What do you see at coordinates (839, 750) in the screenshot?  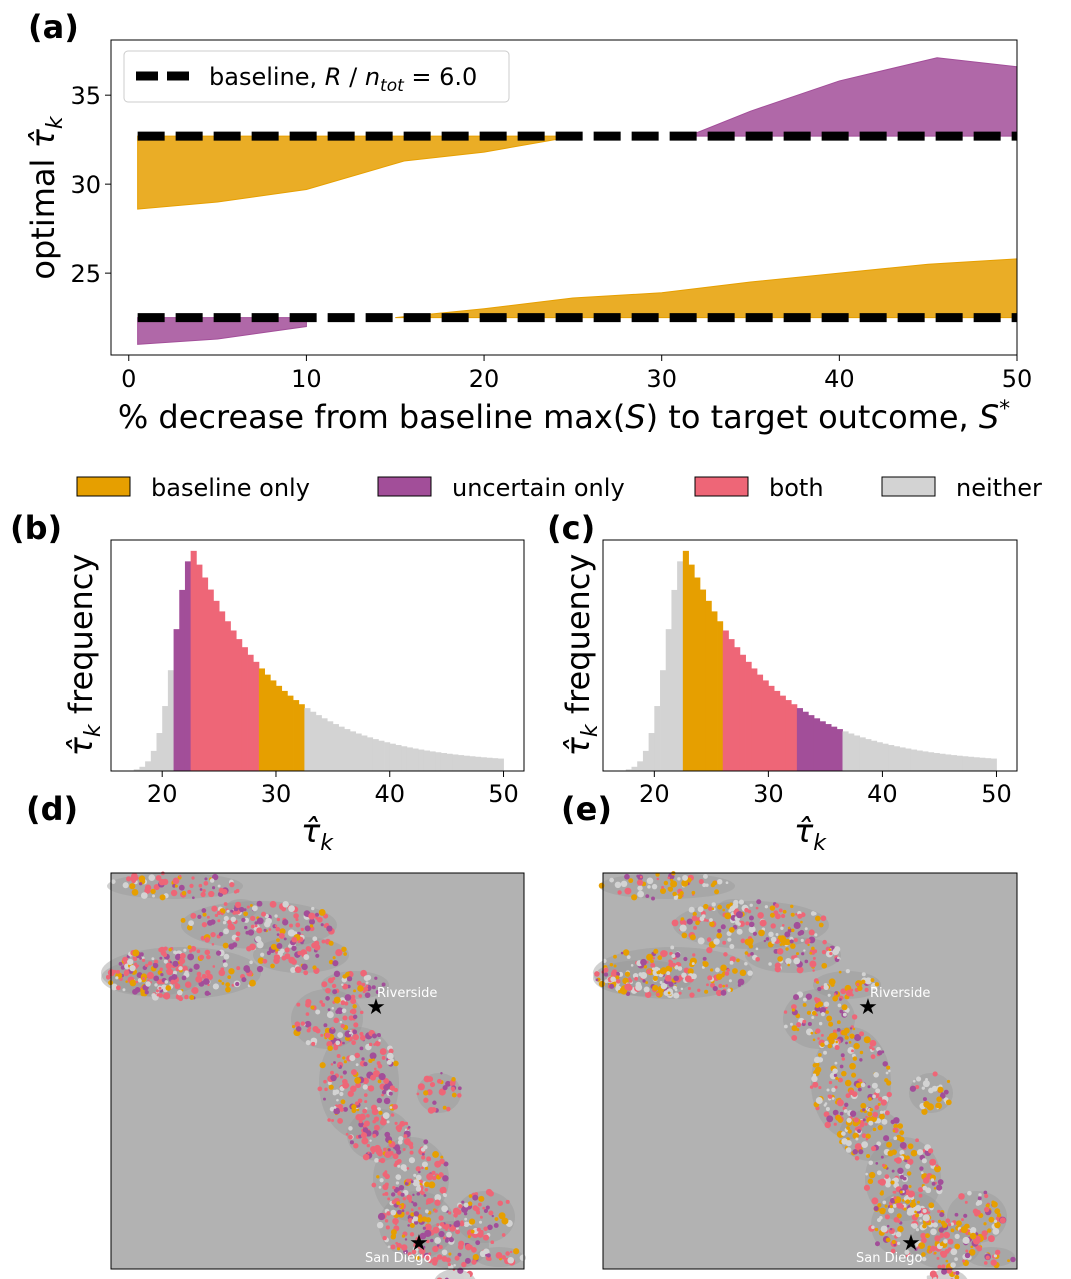 I see `panel-c-bar-uncertain-only` at bounding box center [839, 750].